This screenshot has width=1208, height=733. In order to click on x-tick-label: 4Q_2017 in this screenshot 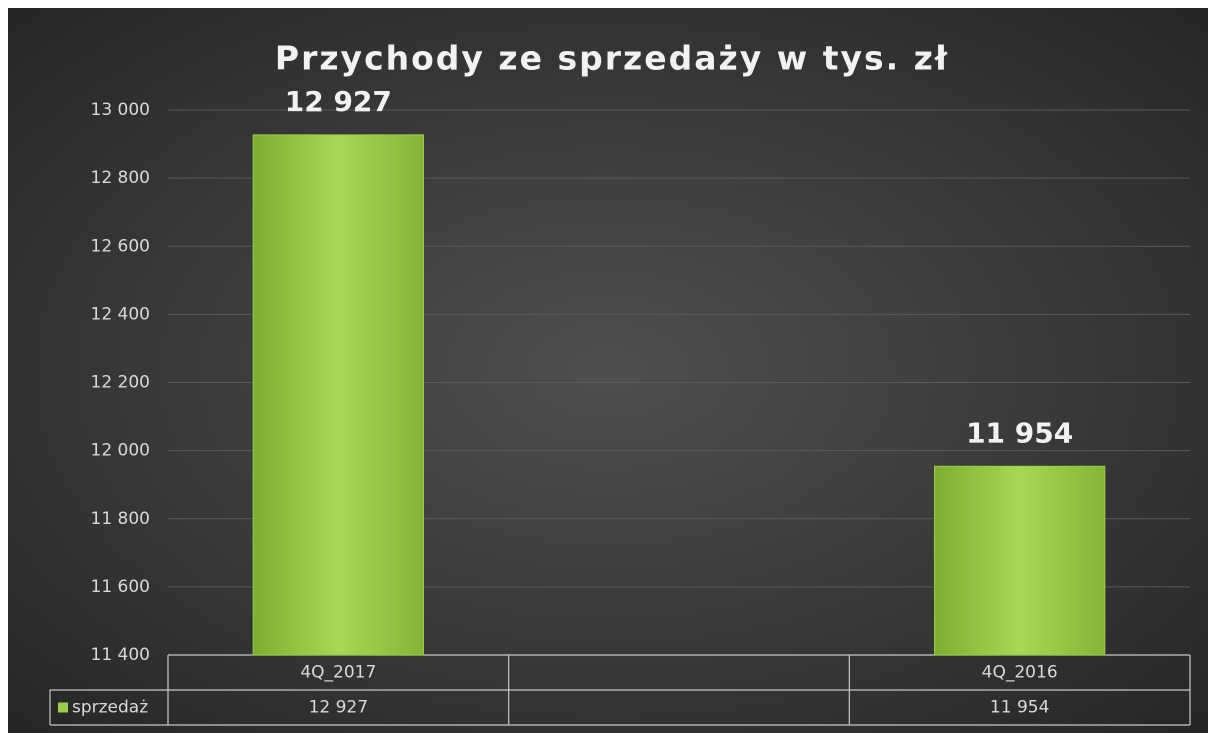, I will do `click(338, 673)`.